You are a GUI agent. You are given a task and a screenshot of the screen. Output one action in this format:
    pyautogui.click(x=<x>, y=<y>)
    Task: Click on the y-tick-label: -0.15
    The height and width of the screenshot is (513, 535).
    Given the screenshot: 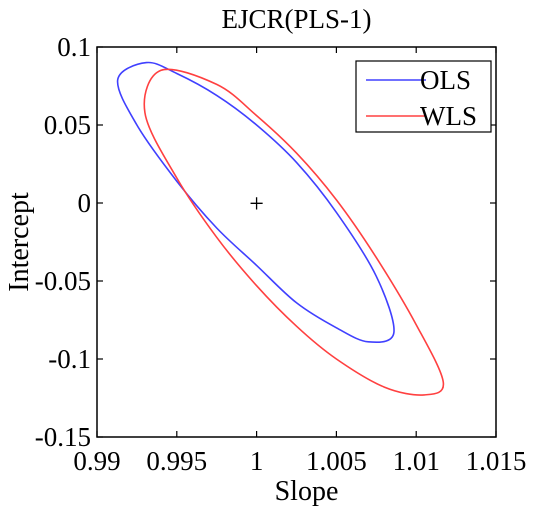 What is the action you would take?
    pyautogui.click(x=63, y=437)
    